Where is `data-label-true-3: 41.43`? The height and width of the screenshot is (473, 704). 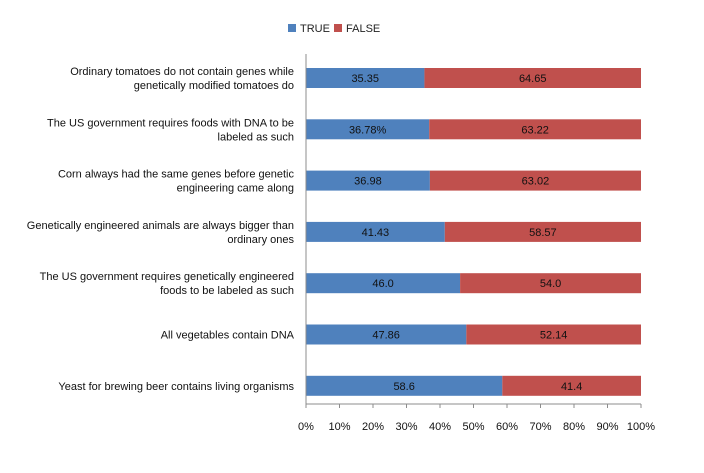 data-label-true-3: 41.43 is located at coordinates (376, 233).